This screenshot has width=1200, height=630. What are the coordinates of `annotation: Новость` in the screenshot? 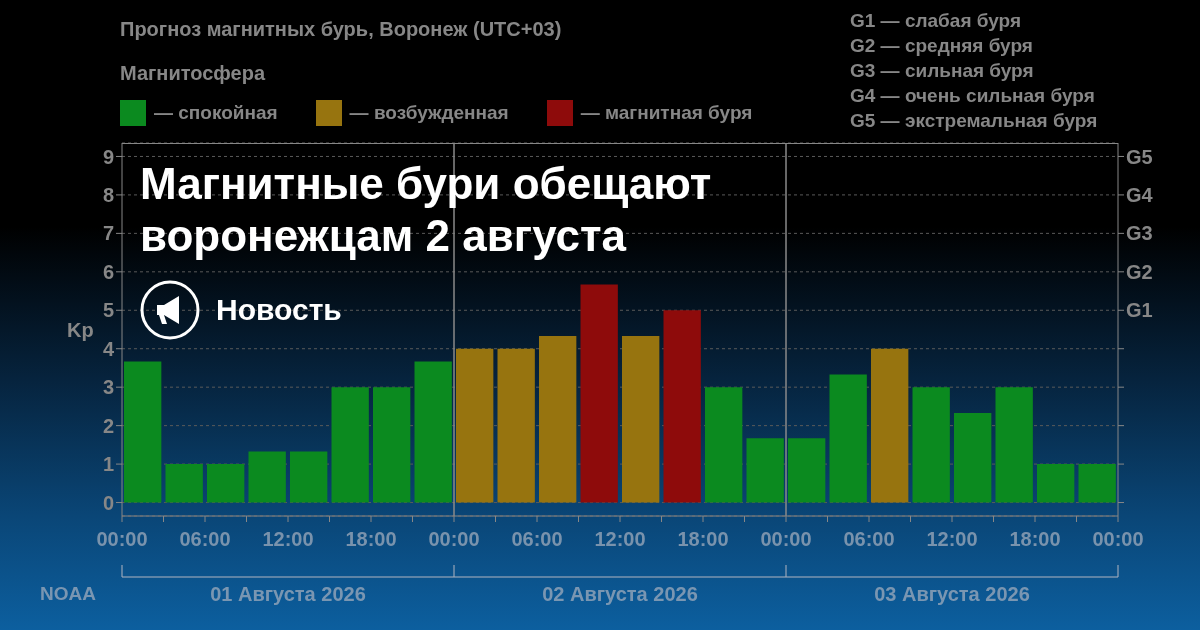 It's located at (279, 310).